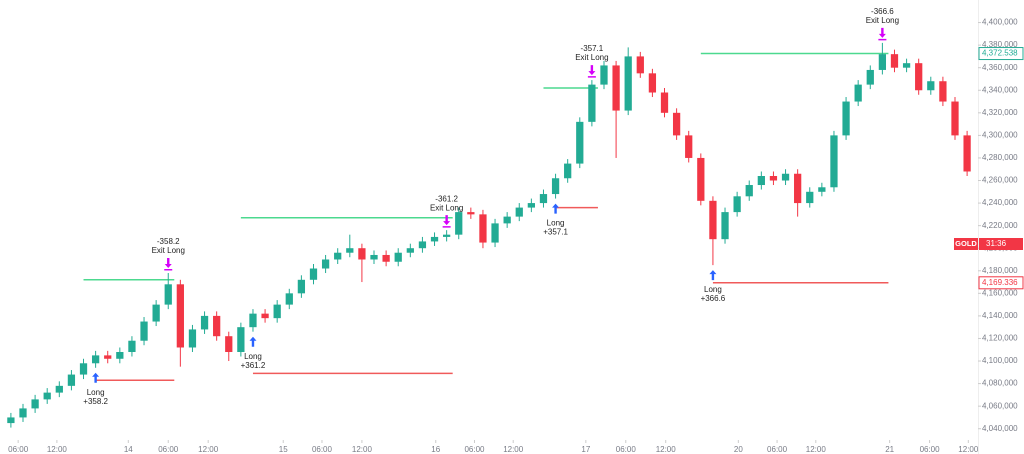 The width and height of the screenshot is (1024, 454). What do you see at coordinates (446, 198) in the screenshot?
I see `exit-pnl: -361.2` at bounding box center [446, 198].